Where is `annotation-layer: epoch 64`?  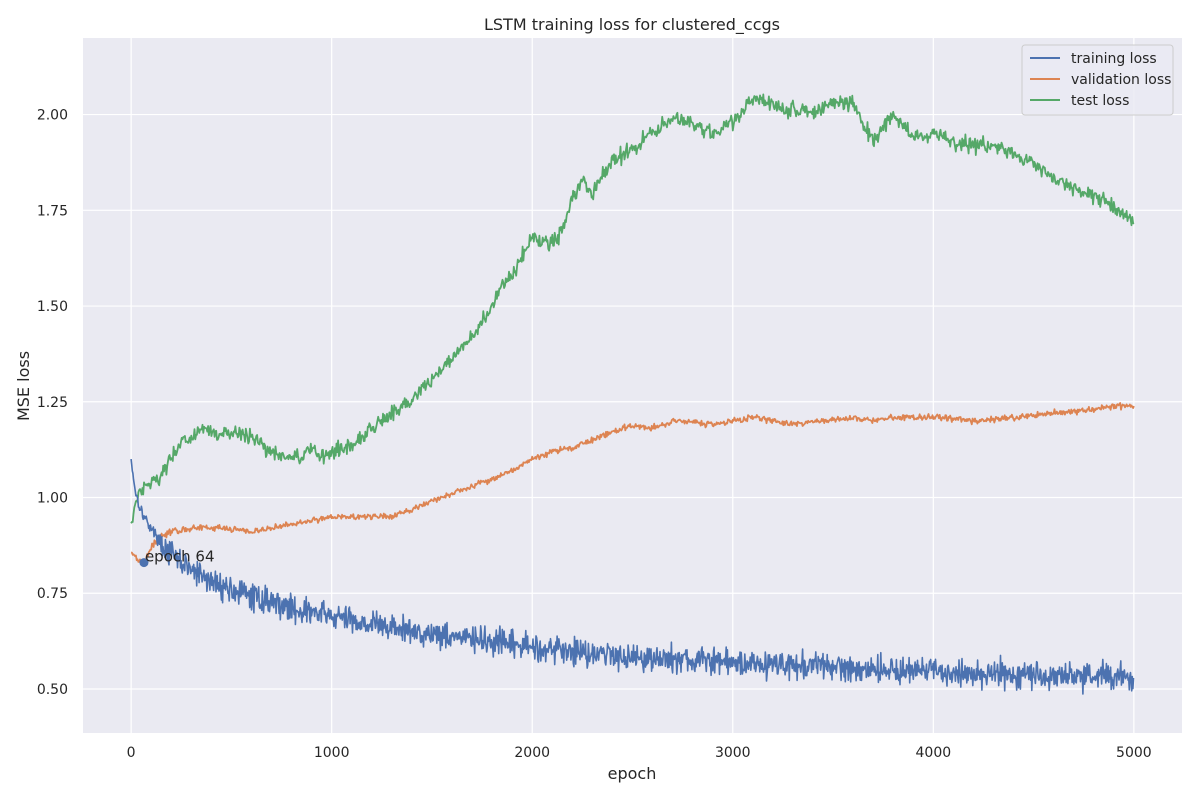
annotation-layer: epoch 64 is located at coordinates (177, 558).